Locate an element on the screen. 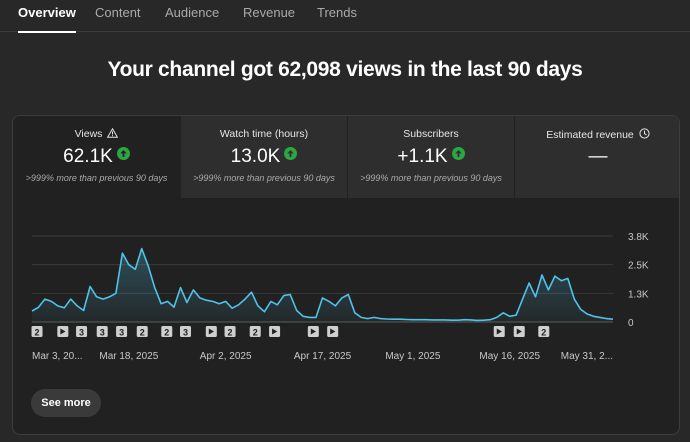 The height and width of the screenshot is (442, 690). warning-icon is located at coordinates (113, 134).